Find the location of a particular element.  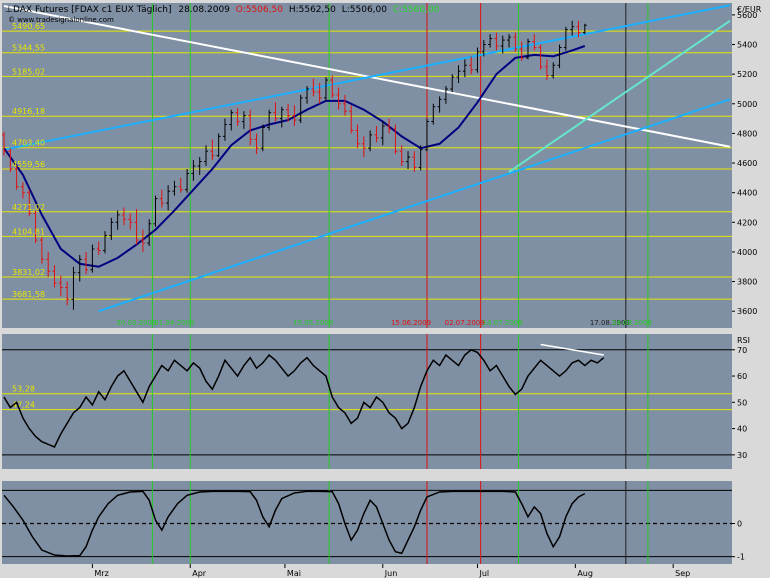

header-open: O:5506,50 is located at coordinates (259, 10).